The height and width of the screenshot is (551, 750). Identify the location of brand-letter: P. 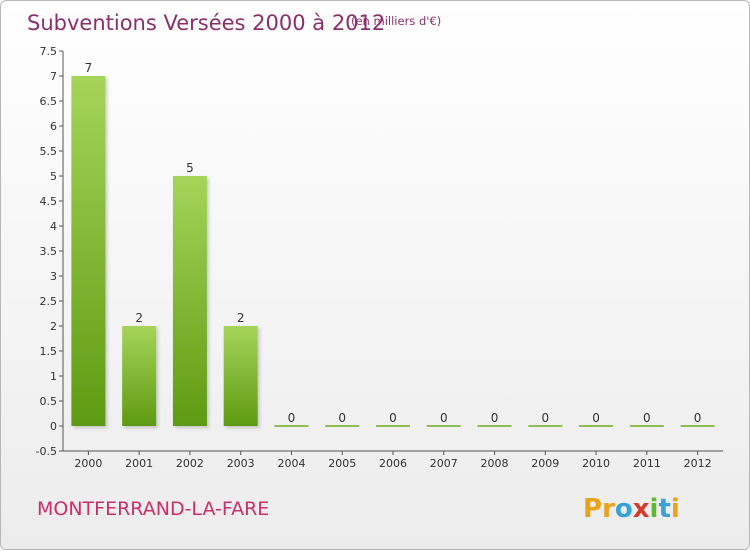
(592, 509).